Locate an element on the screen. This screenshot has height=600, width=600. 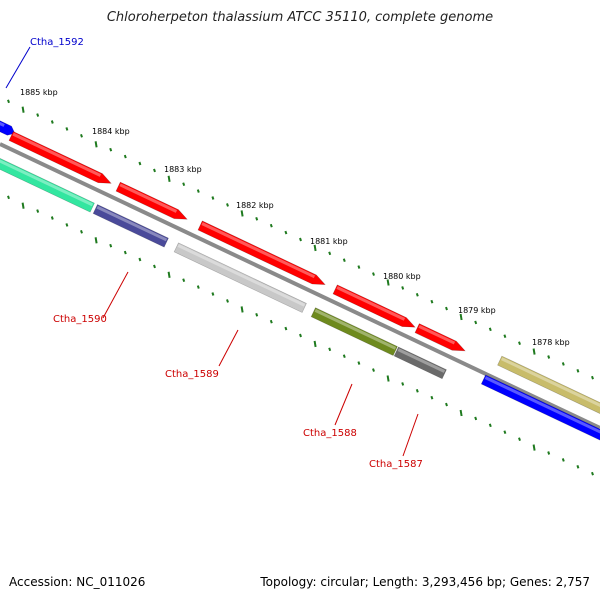
kbp-label: 1882 kbp is located at coordinates (255, 205).